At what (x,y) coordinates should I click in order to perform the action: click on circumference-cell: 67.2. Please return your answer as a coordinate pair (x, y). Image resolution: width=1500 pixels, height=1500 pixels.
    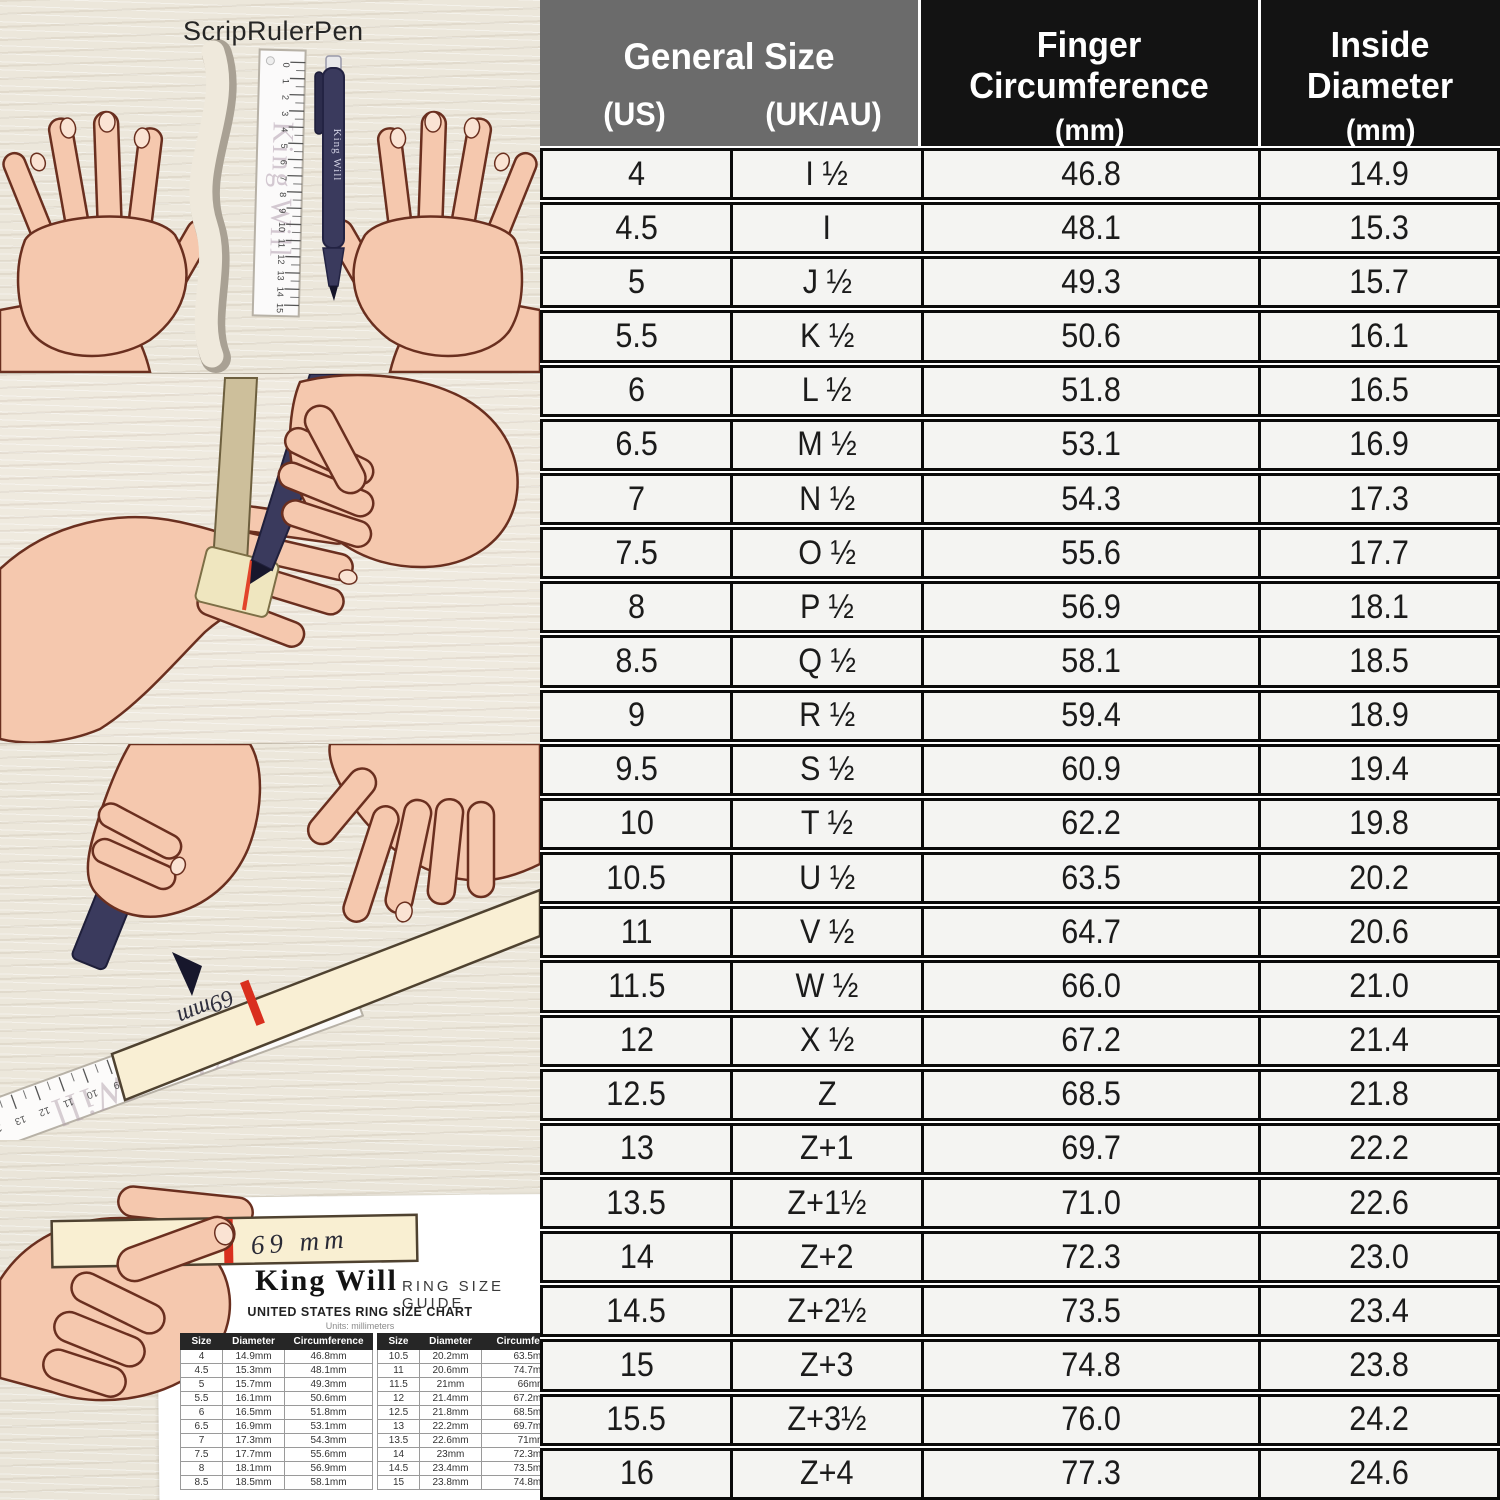
    Looking at the image, I should click on (1092, 1040).